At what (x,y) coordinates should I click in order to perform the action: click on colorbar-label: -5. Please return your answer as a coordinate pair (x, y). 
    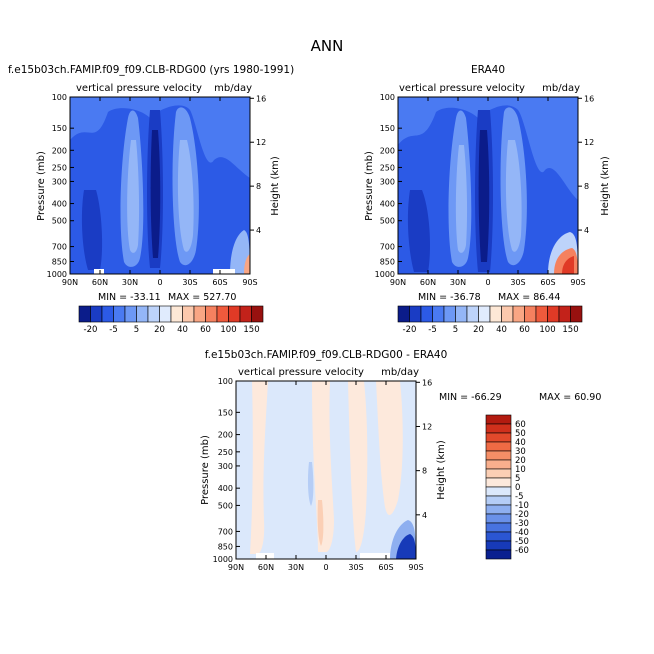
    Looking at the image, I should click on (432, 330).